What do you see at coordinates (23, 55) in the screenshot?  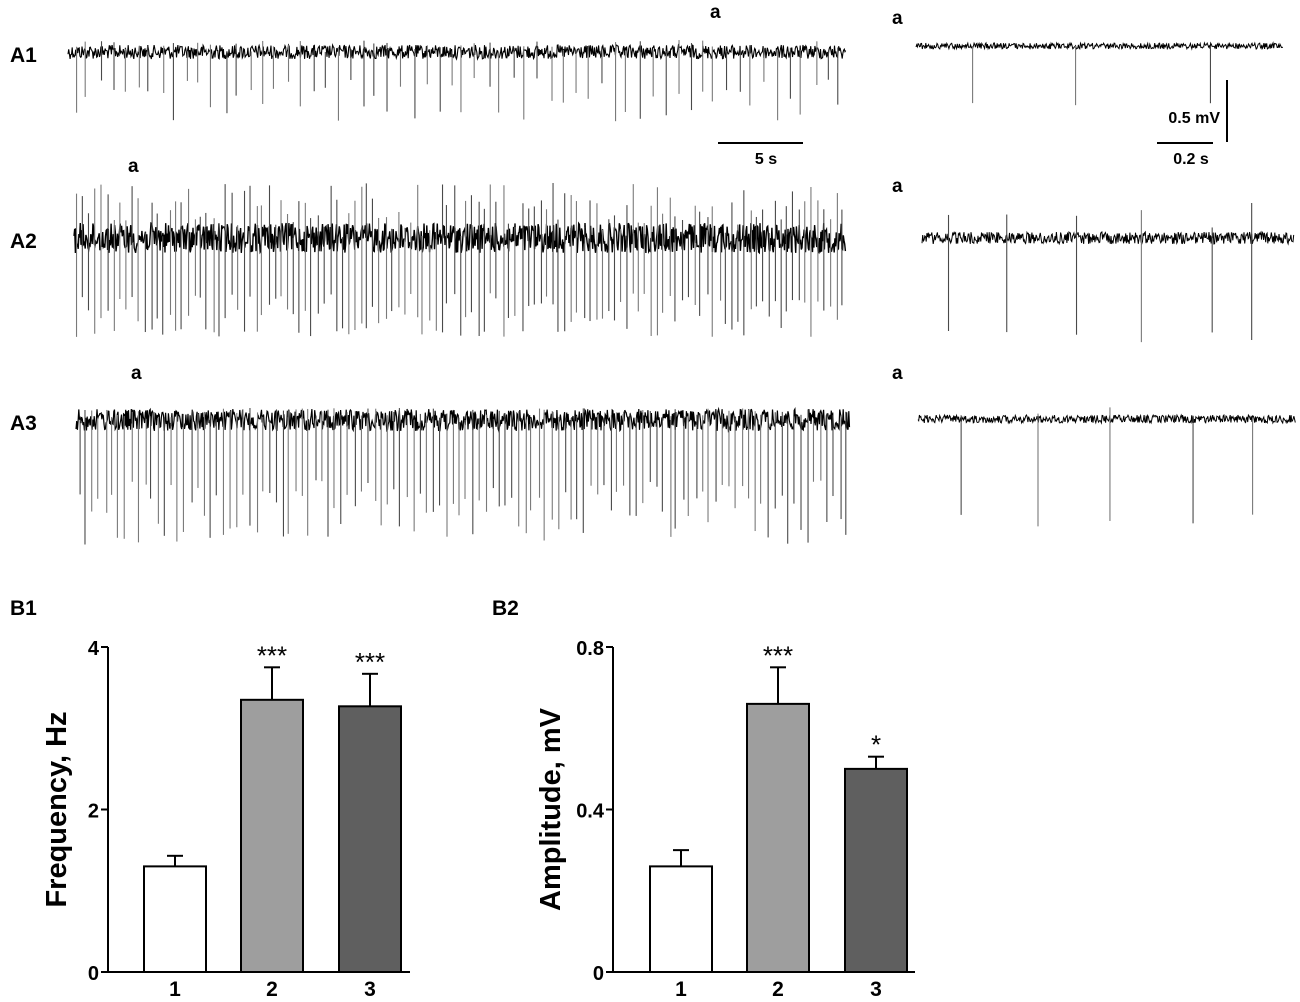 I see `trace-label-a1: A1` at bounding box center [23, 55].